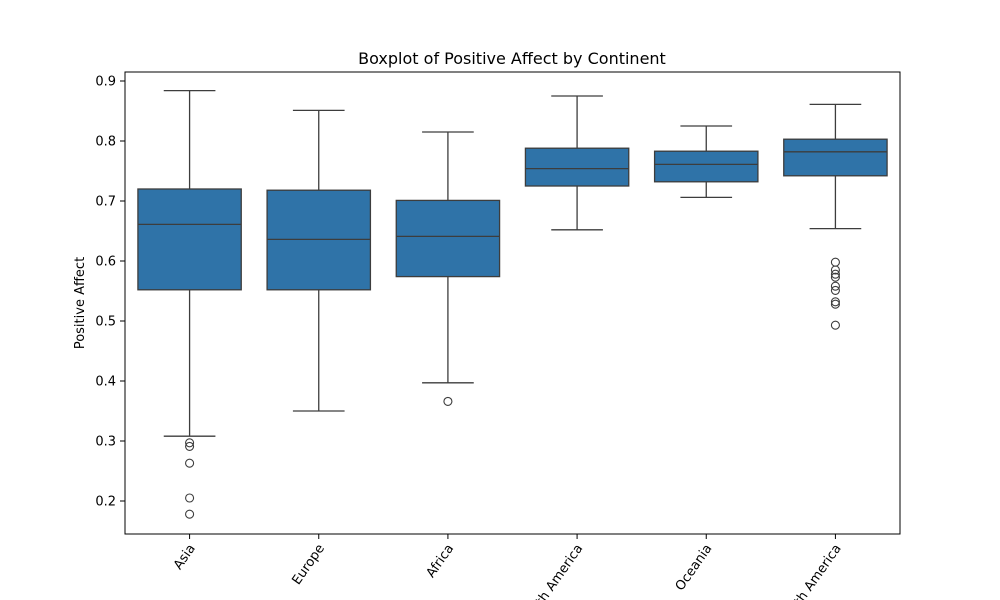 The height and width of the screenshot is (600, 1000). Describe the element at coordinates (811, 571) in the screenshot. I see `x-tick-label: South America` at that location.